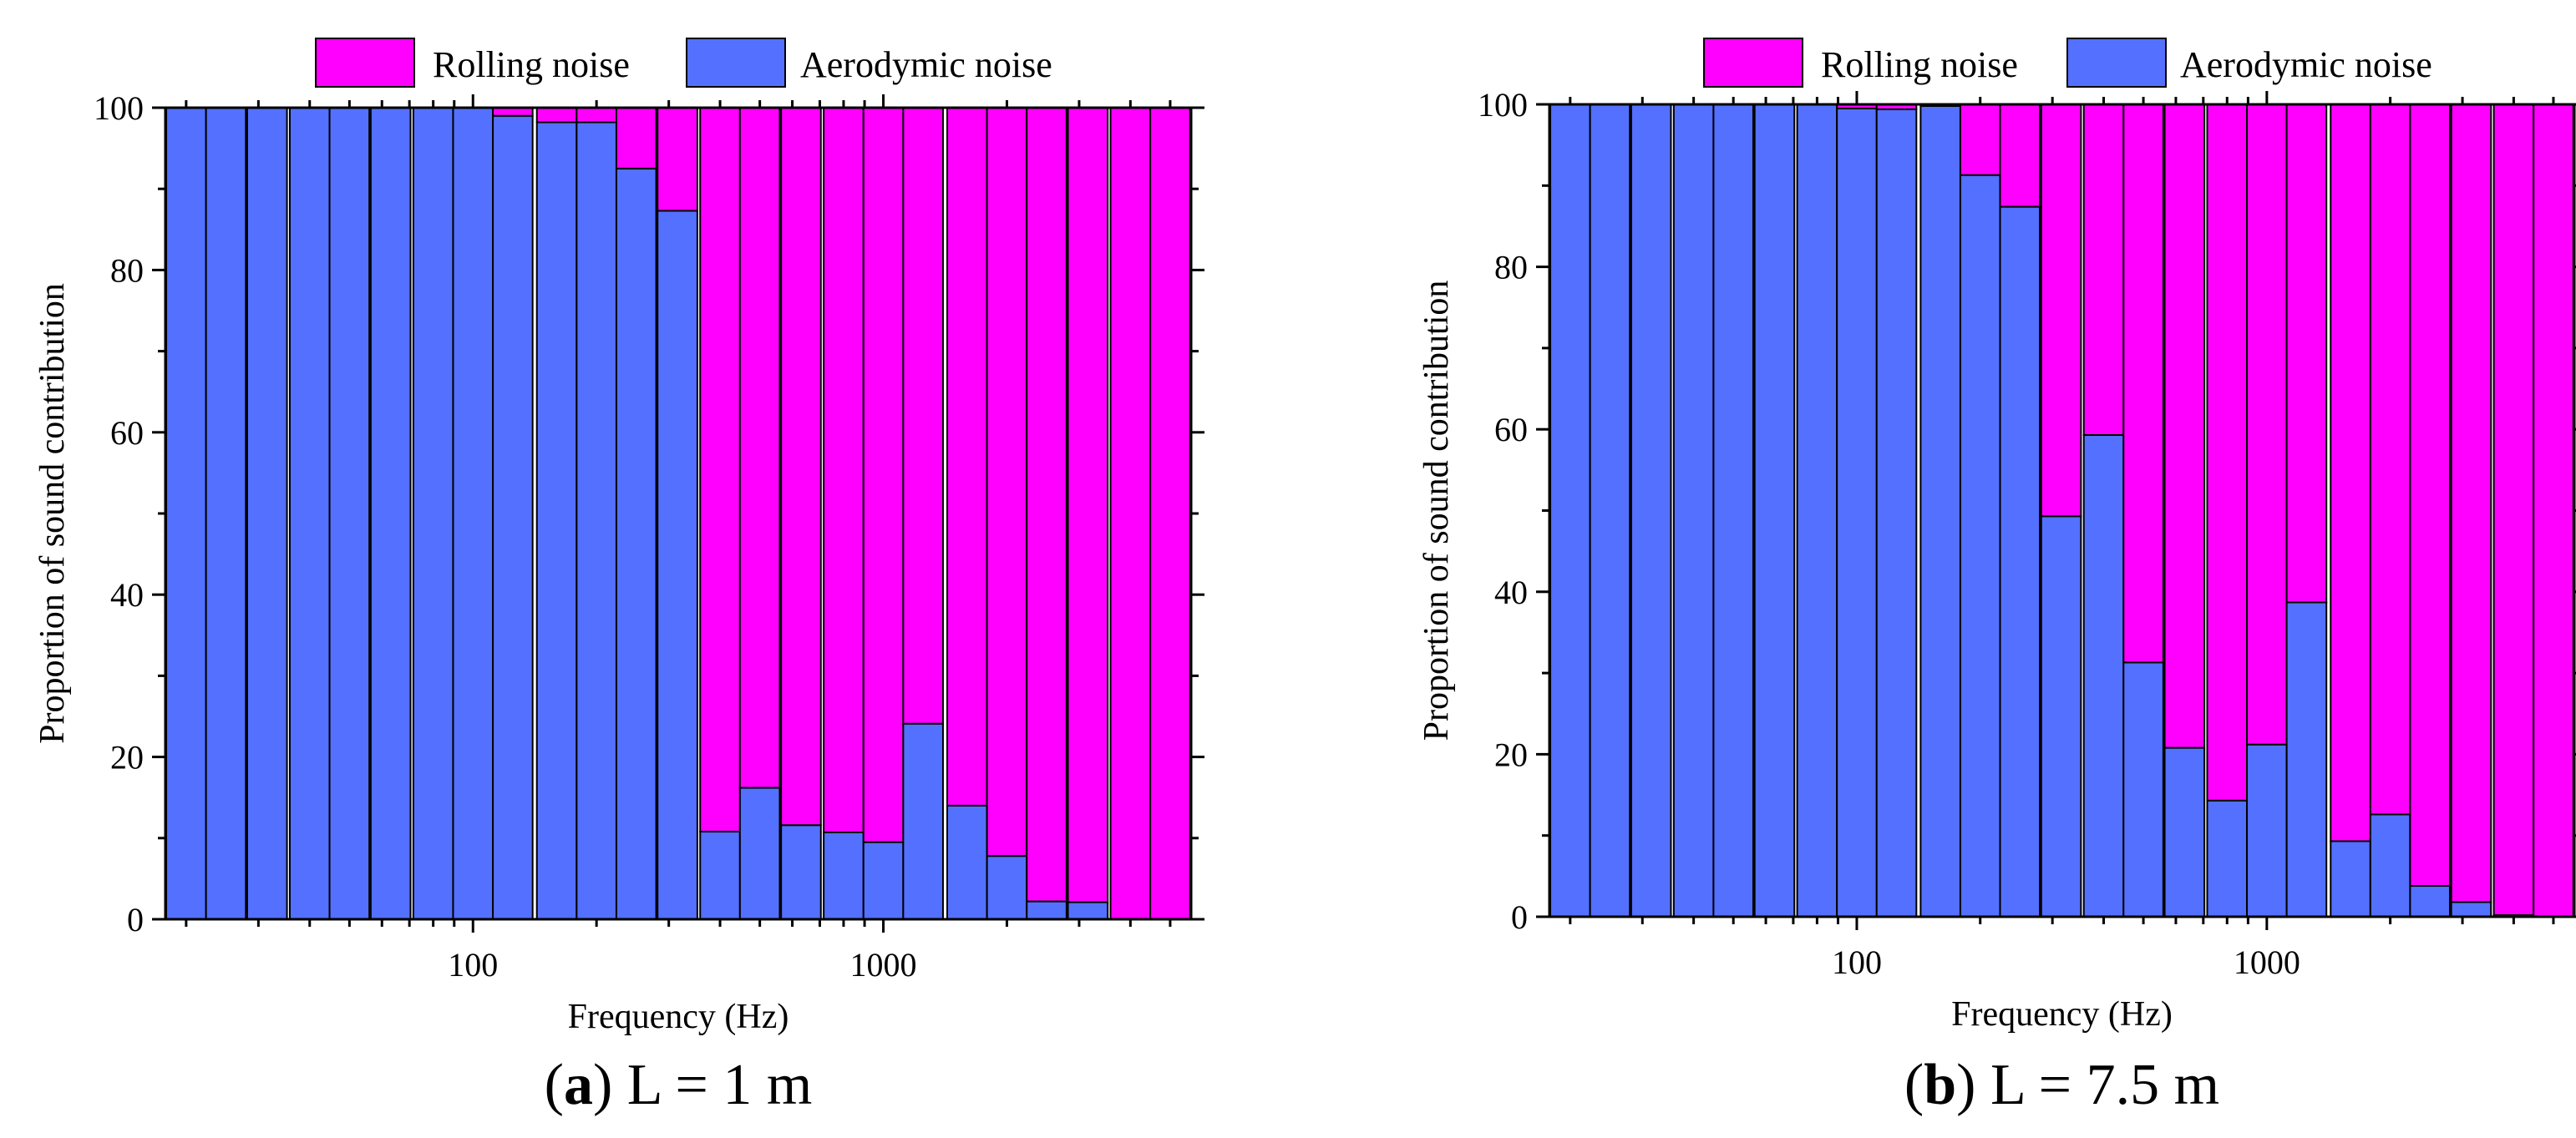  I want to click on caption-text: ) L = 1 m, so click(702, 1085).